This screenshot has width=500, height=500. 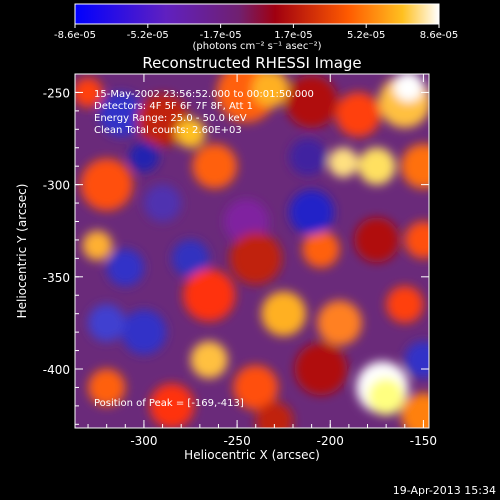 I want to click on timestamp: 19-Apr-2013 15:34, so click(x=444, y=490).